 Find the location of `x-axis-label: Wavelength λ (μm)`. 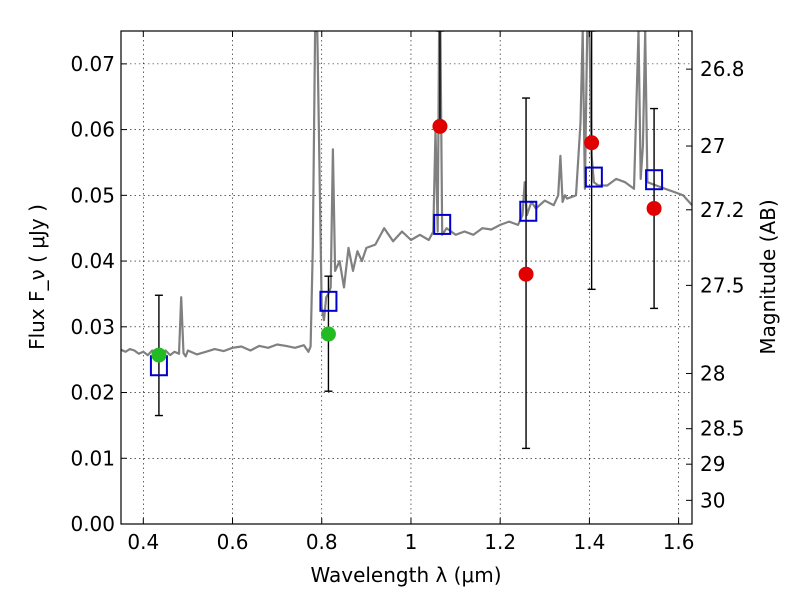

x-axis-label: Wavelength λ (μm) is located at coordinates (405, 575).